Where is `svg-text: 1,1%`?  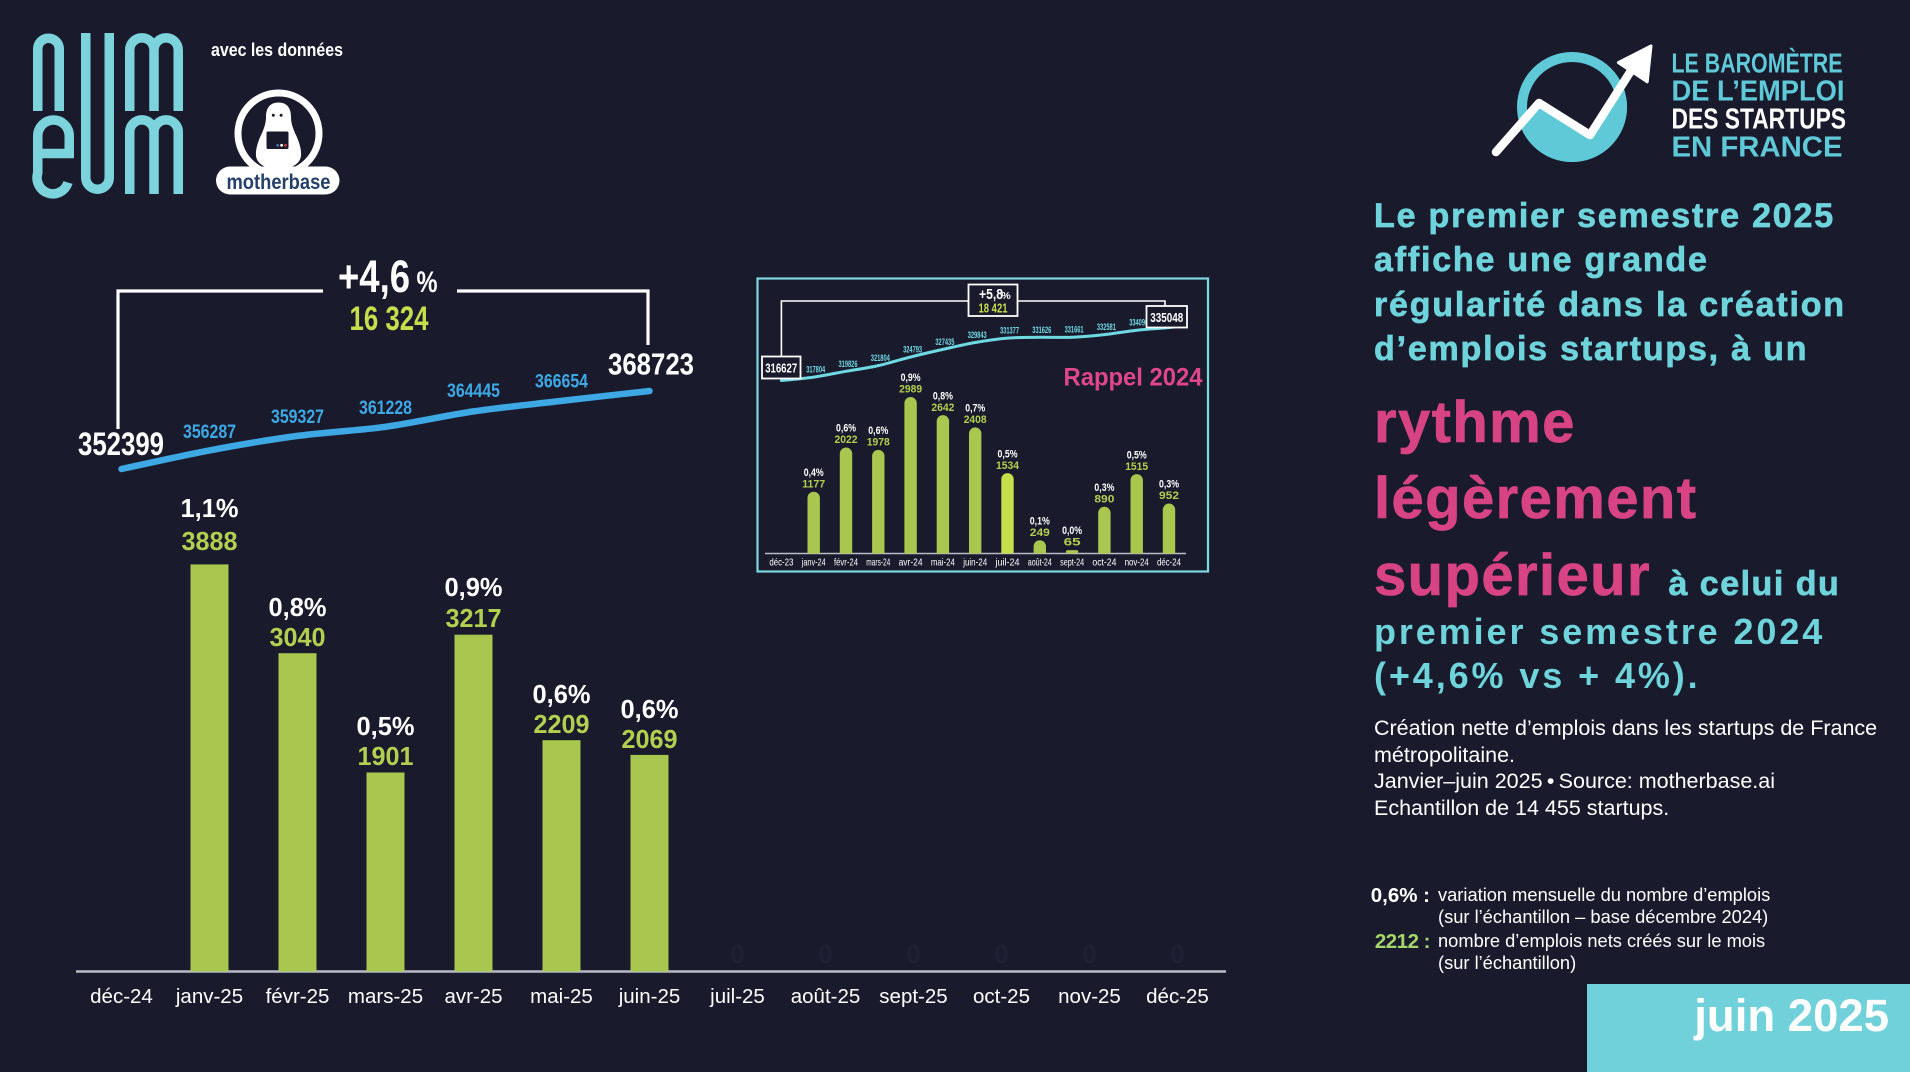 svg-text: 1,1% is located at coordinates (210, 508).